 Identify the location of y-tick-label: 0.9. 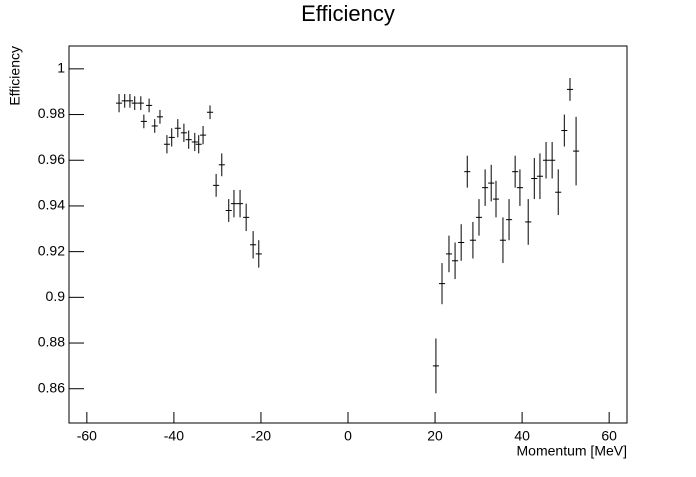
(56, 296).